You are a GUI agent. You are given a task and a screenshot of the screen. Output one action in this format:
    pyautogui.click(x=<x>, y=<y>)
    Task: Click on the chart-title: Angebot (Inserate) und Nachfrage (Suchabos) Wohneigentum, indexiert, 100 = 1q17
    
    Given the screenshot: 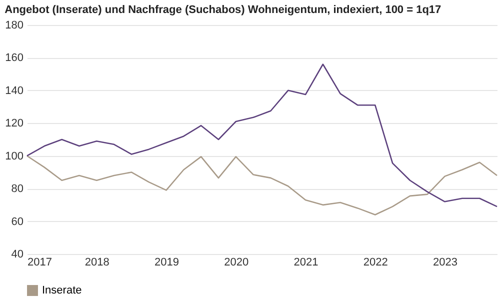 What is the action you would take?
    pyautogui.click(x=223, y=10)
    